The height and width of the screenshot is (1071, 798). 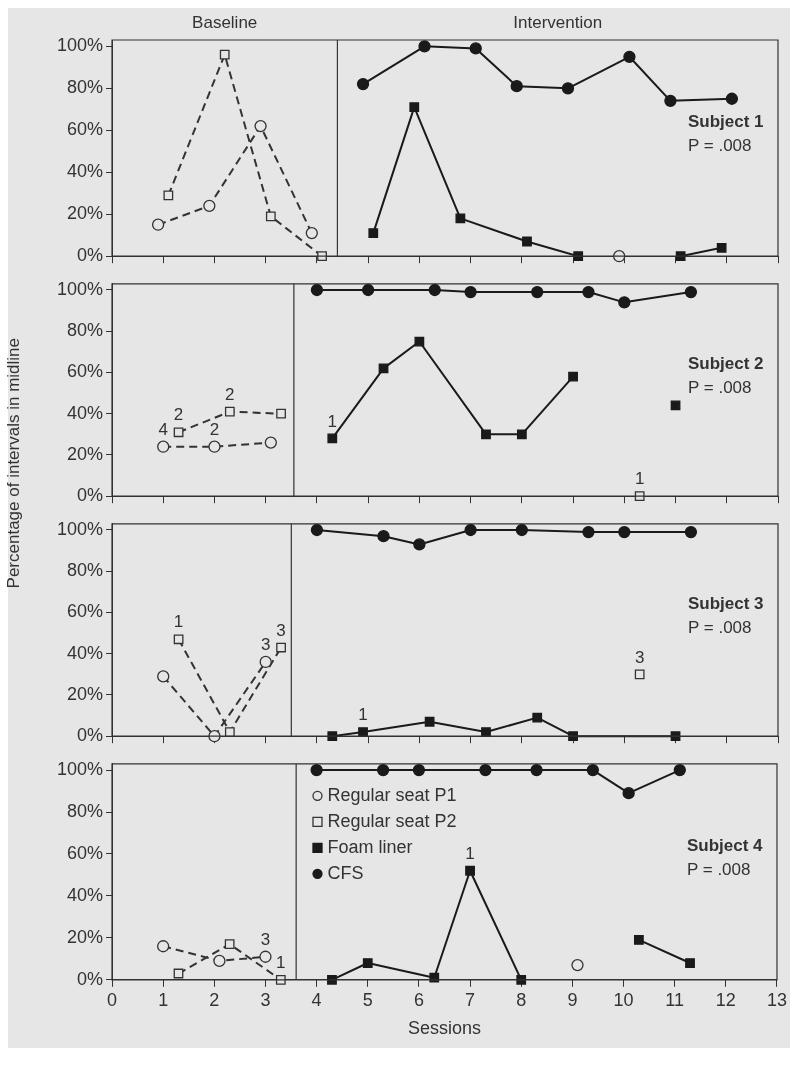 What do you see at coordinates (112, 999) in the screenshot?
I see `x-tick-label: 0` at bounding box center [112, 999].